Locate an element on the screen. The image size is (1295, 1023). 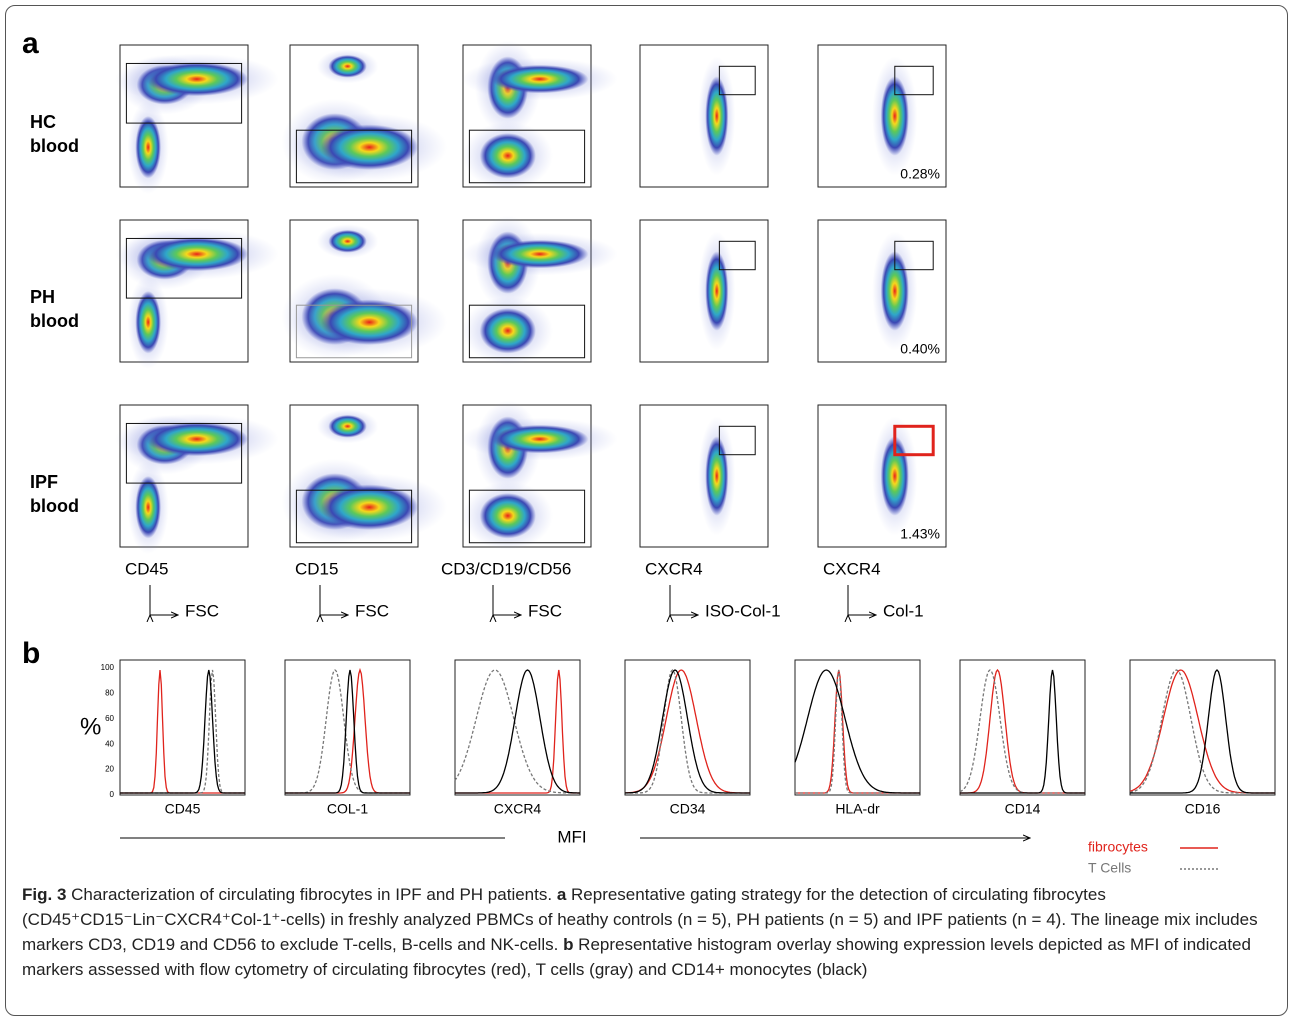
axis-x-label: Col-1 is located at coordinates (903, 610).